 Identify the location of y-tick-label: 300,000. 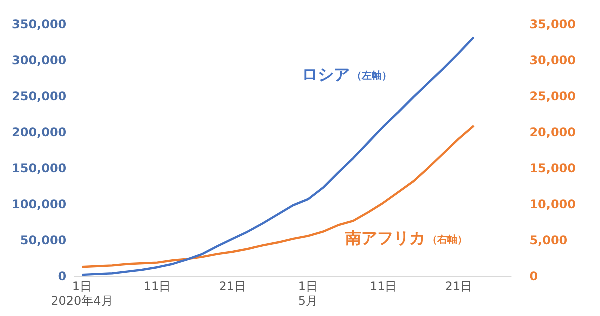
(39, 60).